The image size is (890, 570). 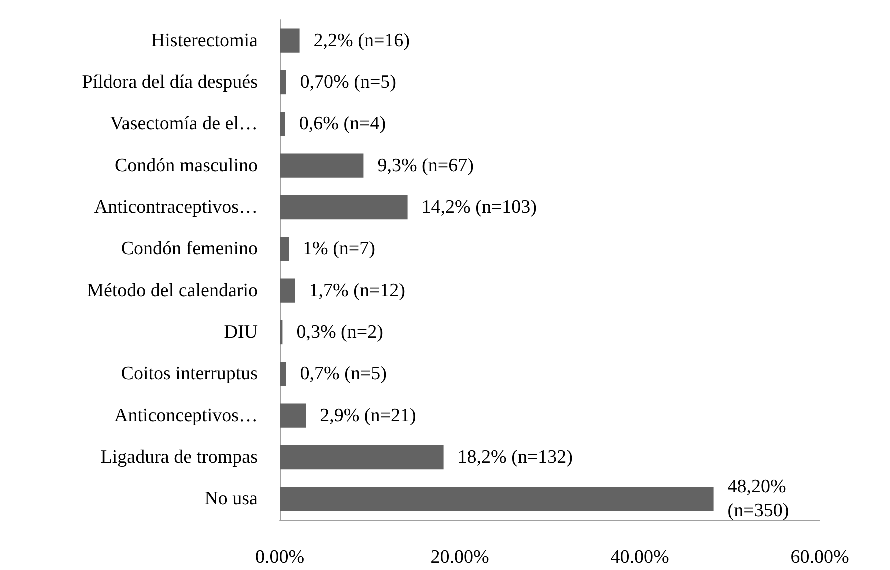 I want to click on data-label: 0,70% (n=5), so click(x=348, y=82).